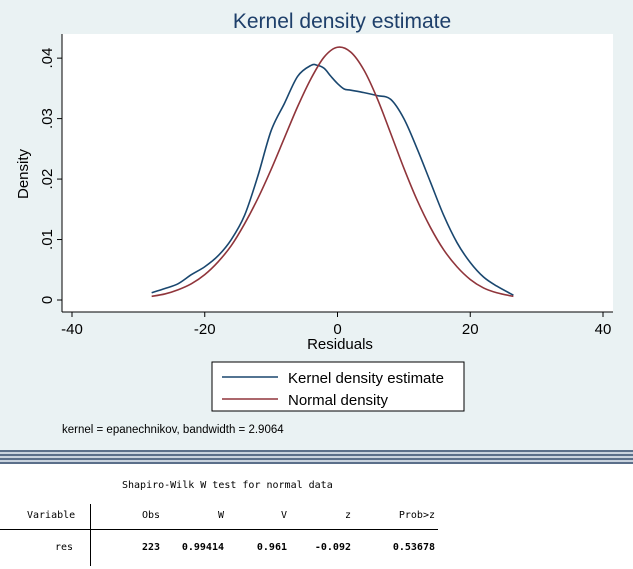 The image size is (633, 569). I want to click on results-title: Shapiro-Wilk W test for normal data, so click(227, 485).